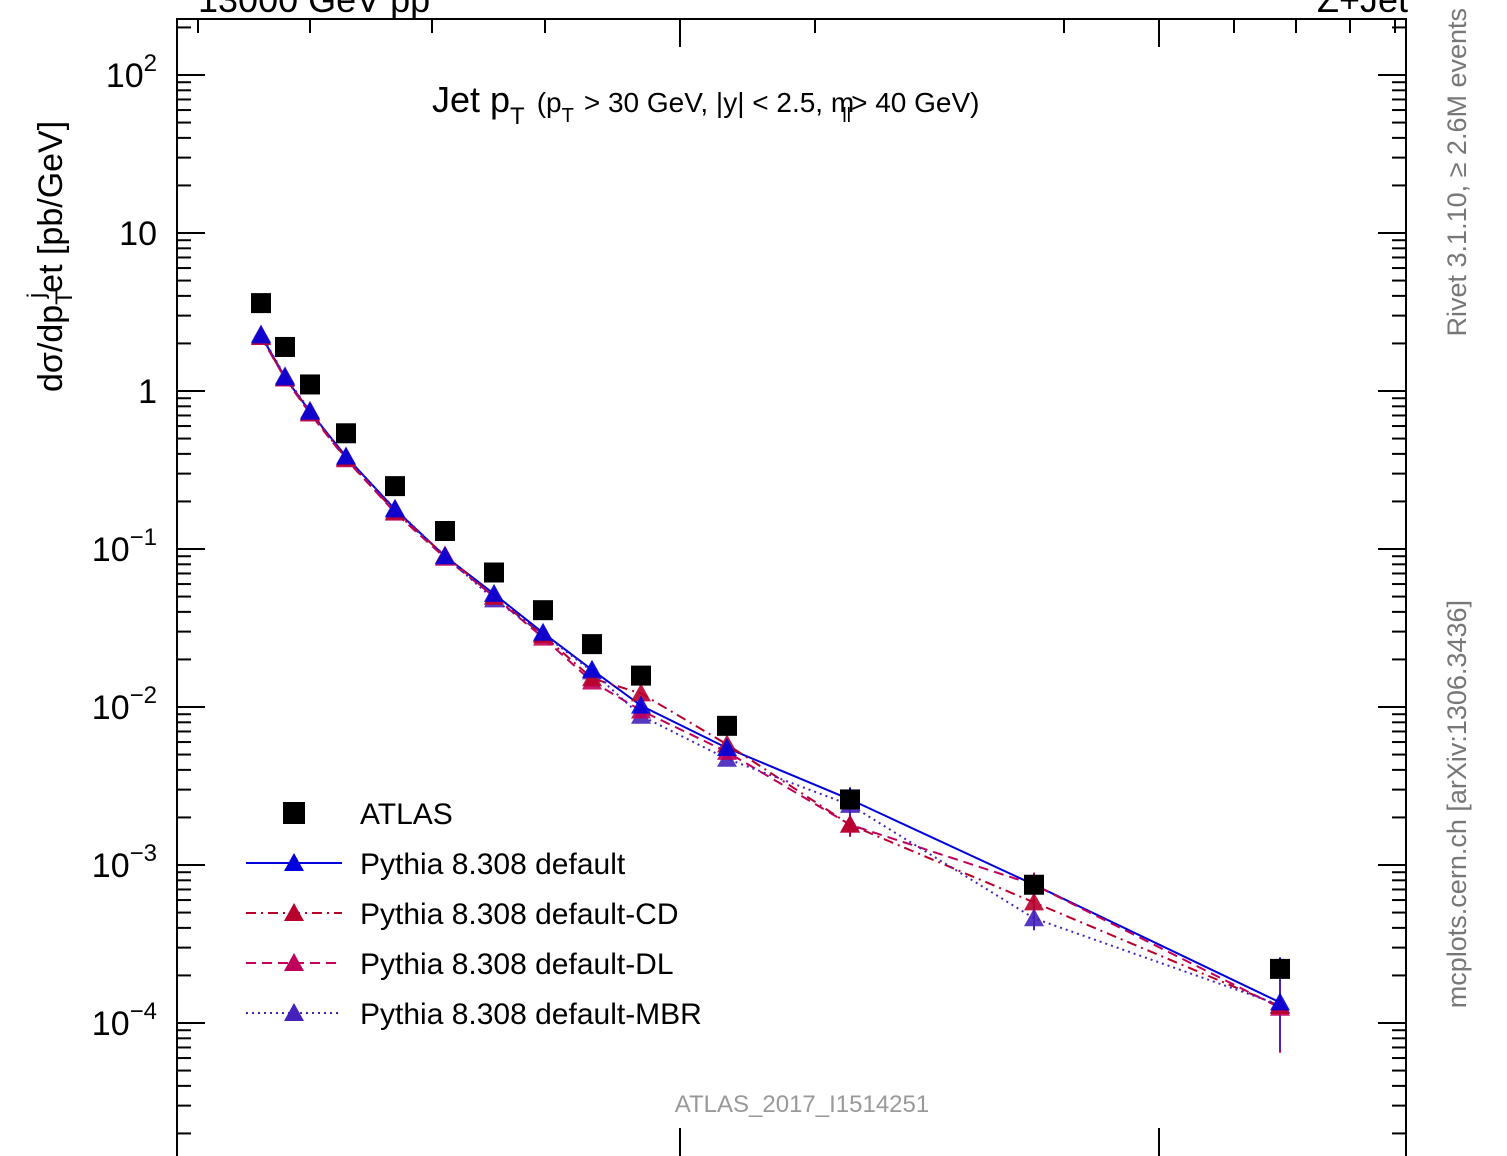 The height and width of the screenshot is (1156, 1507). I want to click on plot-title-detail-pre-sub: T, so click(568, 116).